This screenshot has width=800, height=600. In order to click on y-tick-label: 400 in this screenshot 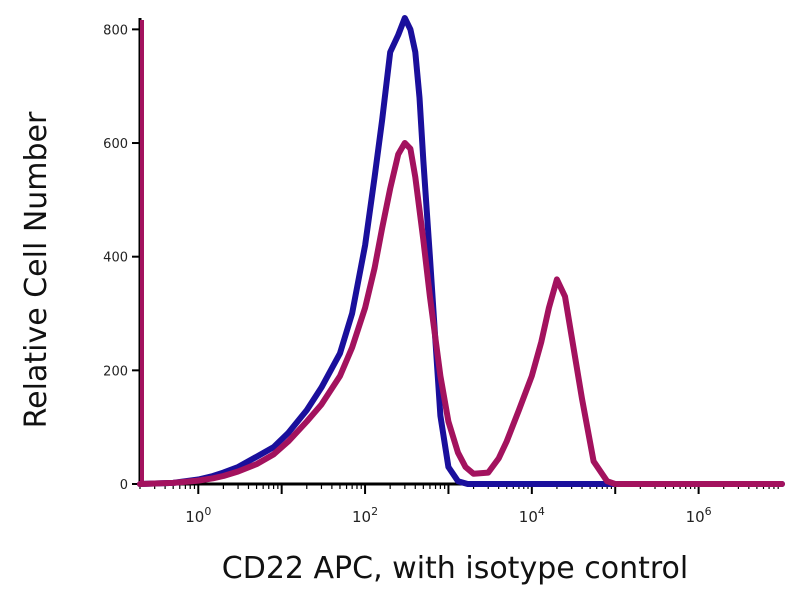, I will do `click(115, 258)`.